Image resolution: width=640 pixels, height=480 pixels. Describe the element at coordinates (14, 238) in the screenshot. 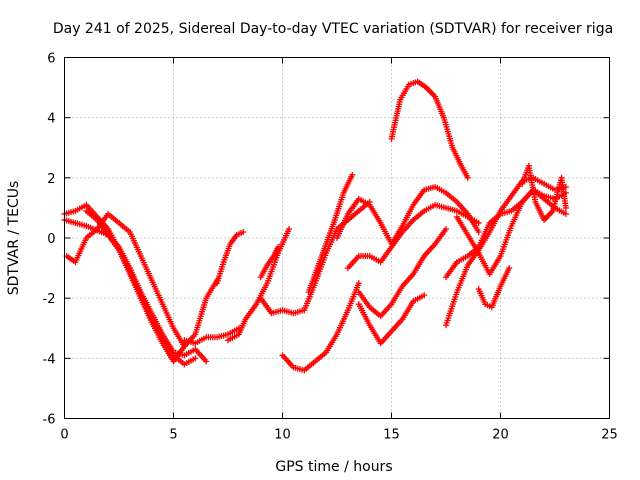

I see `y-axis-label: SDTVAR / TECUs` at that location.